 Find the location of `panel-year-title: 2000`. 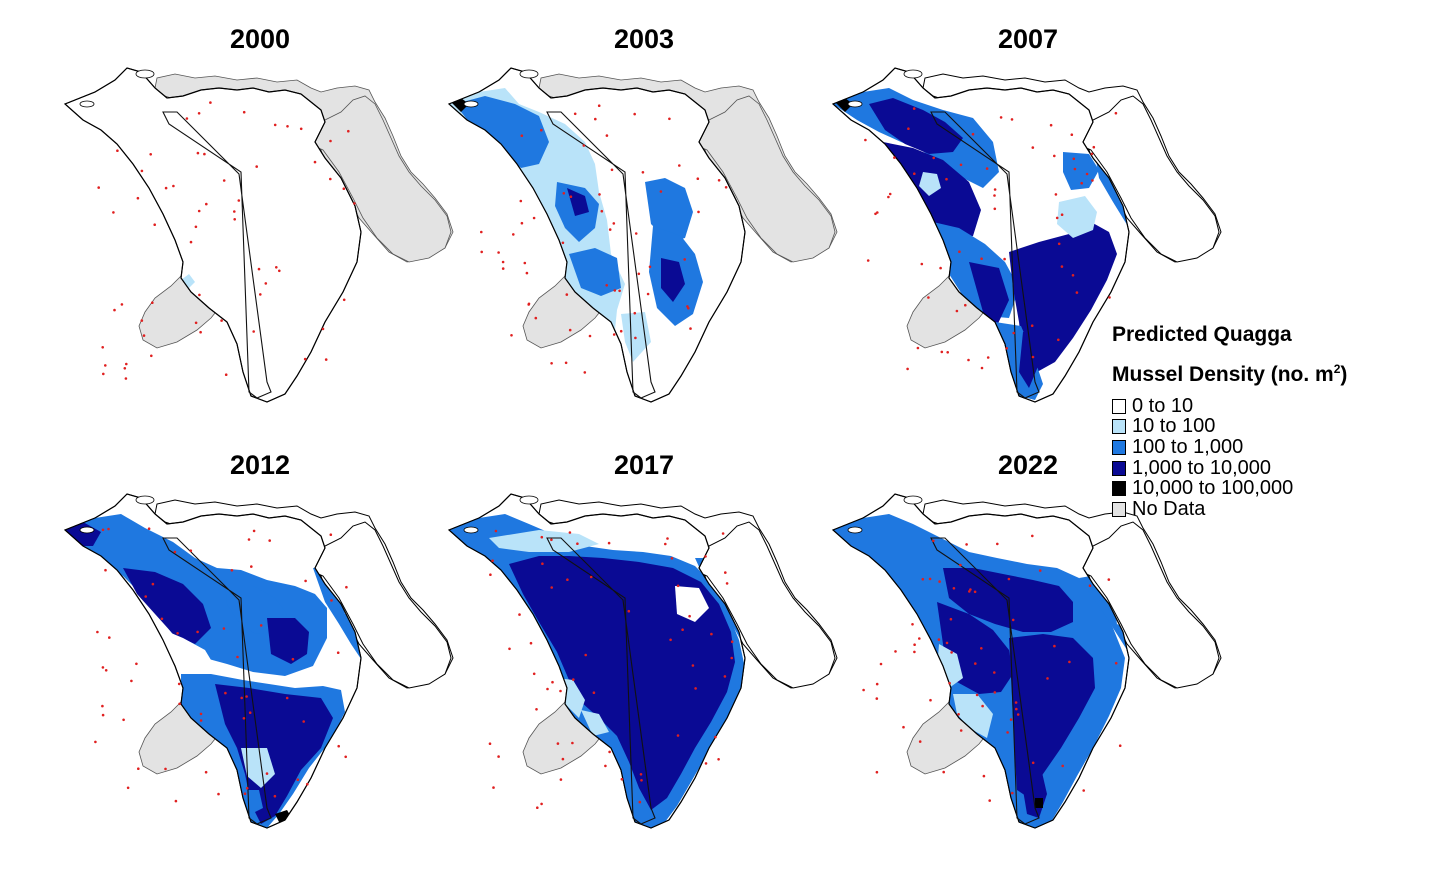

panel-year-title: 2000 is located at coordinates (260, 39).